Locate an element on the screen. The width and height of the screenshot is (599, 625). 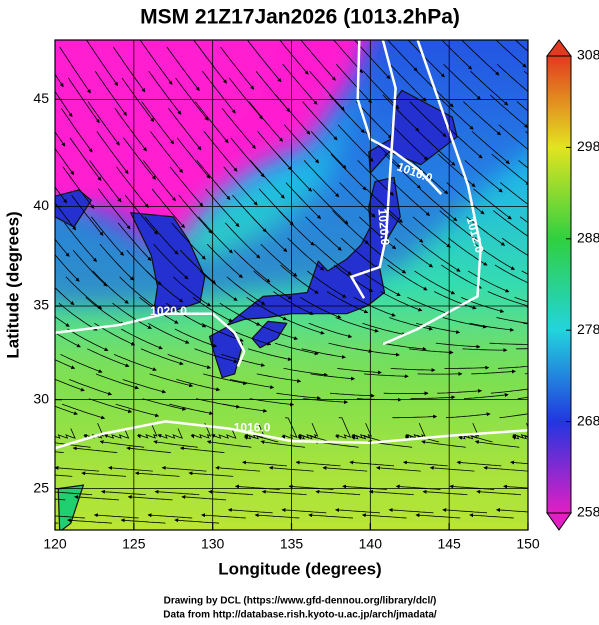
y-tick-label: 25 is located at coordinates (41, 487).